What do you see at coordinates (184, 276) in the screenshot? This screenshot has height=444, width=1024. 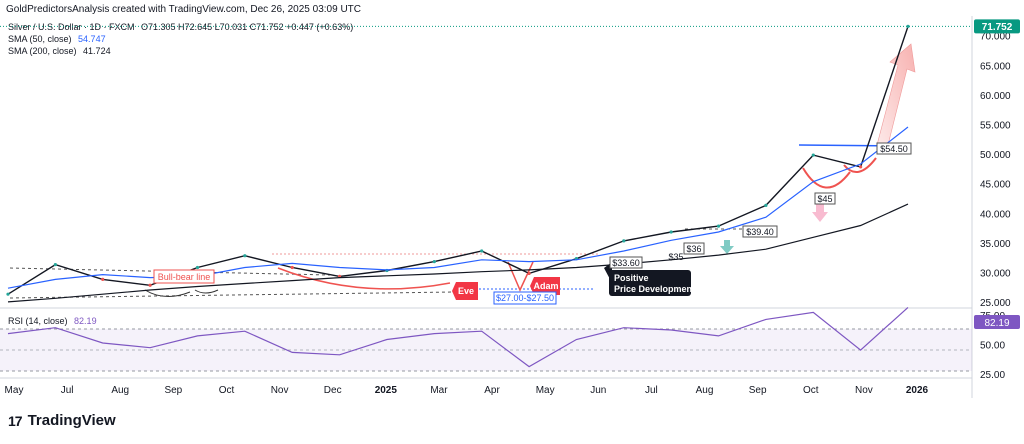 I see `bull-bear-label-box` at bounding box center [184, 276].